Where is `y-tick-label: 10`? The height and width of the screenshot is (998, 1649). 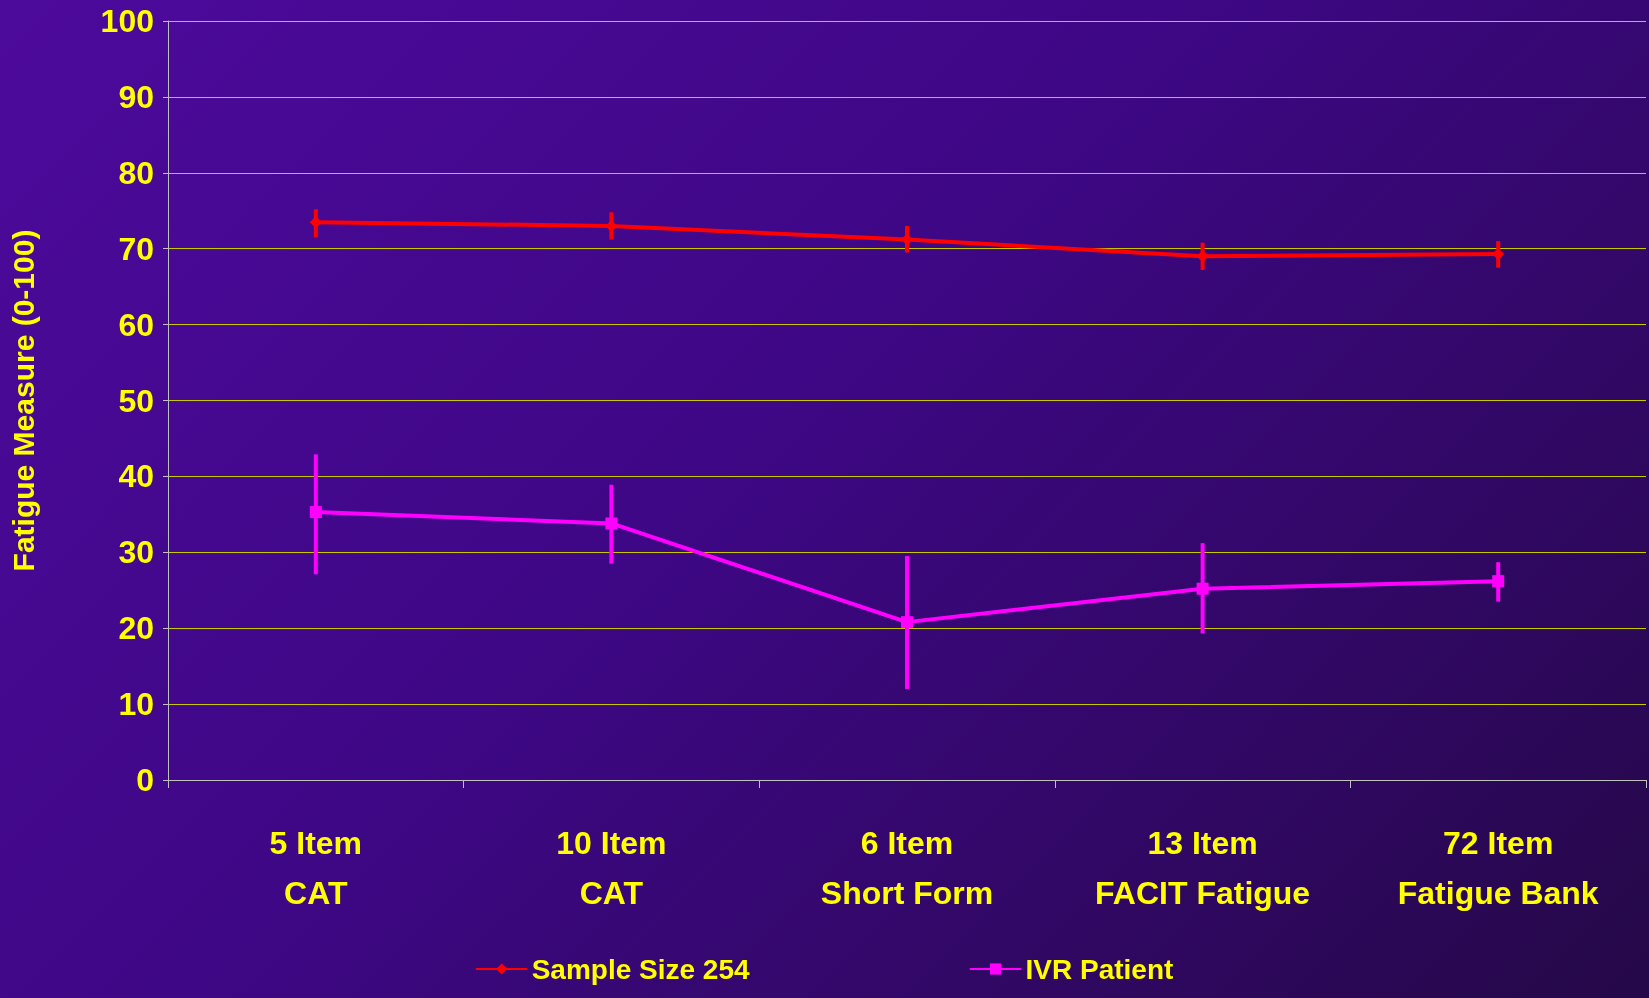
y-tick-label: 10 is located at coordinates (136, 704).